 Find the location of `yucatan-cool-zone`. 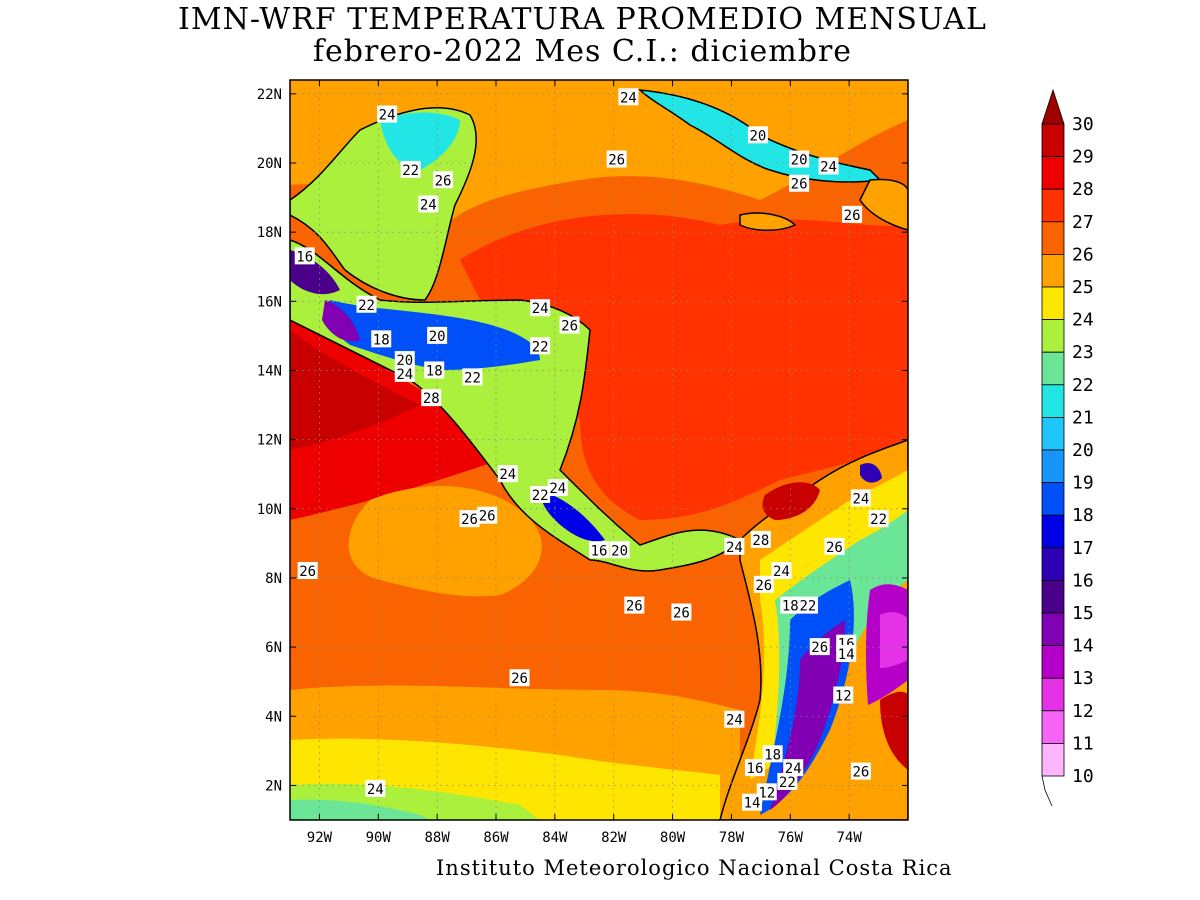

yucatan-cool-zone is located at coordinates (420, 141).